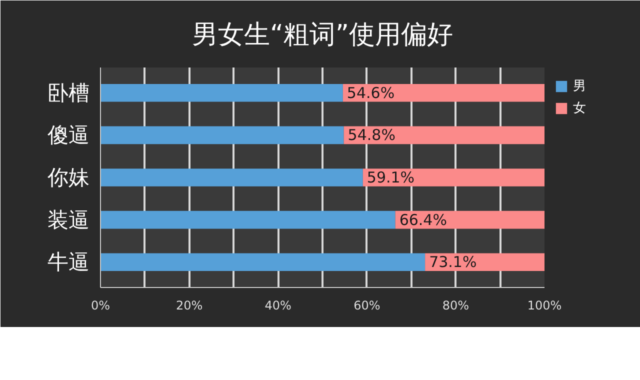 Image resolution: width=640 pixels, height=380 pixels. I want to click on x-tick-label: 20%, so click(189, 305).